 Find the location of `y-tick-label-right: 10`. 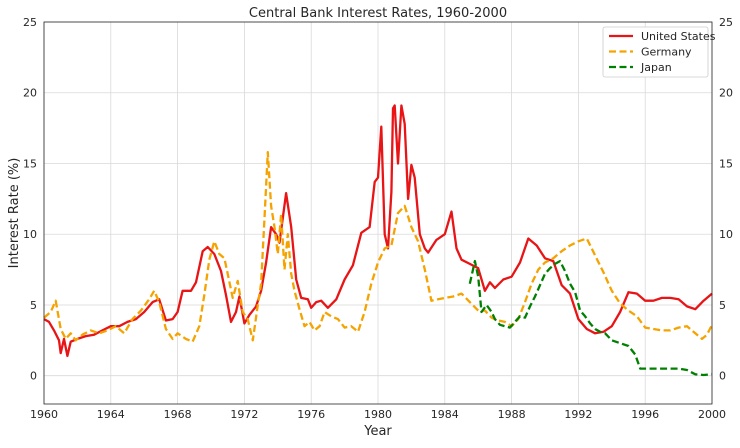

y-tick-label-right: 10 is located at coordinates (726, 234).